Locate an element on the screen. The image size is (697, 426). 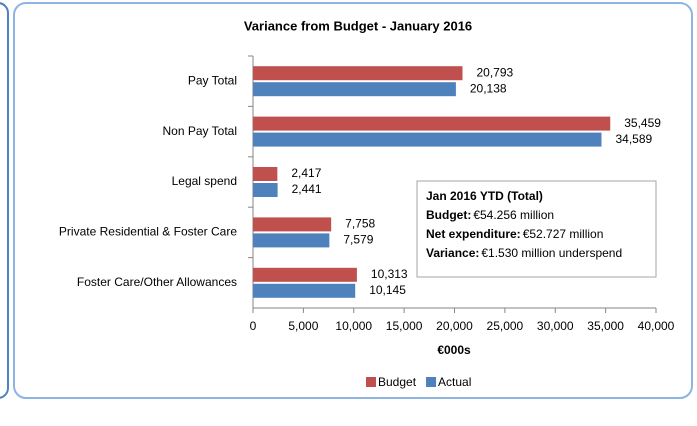
data-label: 34,589 is located at coordinates (633, 139).